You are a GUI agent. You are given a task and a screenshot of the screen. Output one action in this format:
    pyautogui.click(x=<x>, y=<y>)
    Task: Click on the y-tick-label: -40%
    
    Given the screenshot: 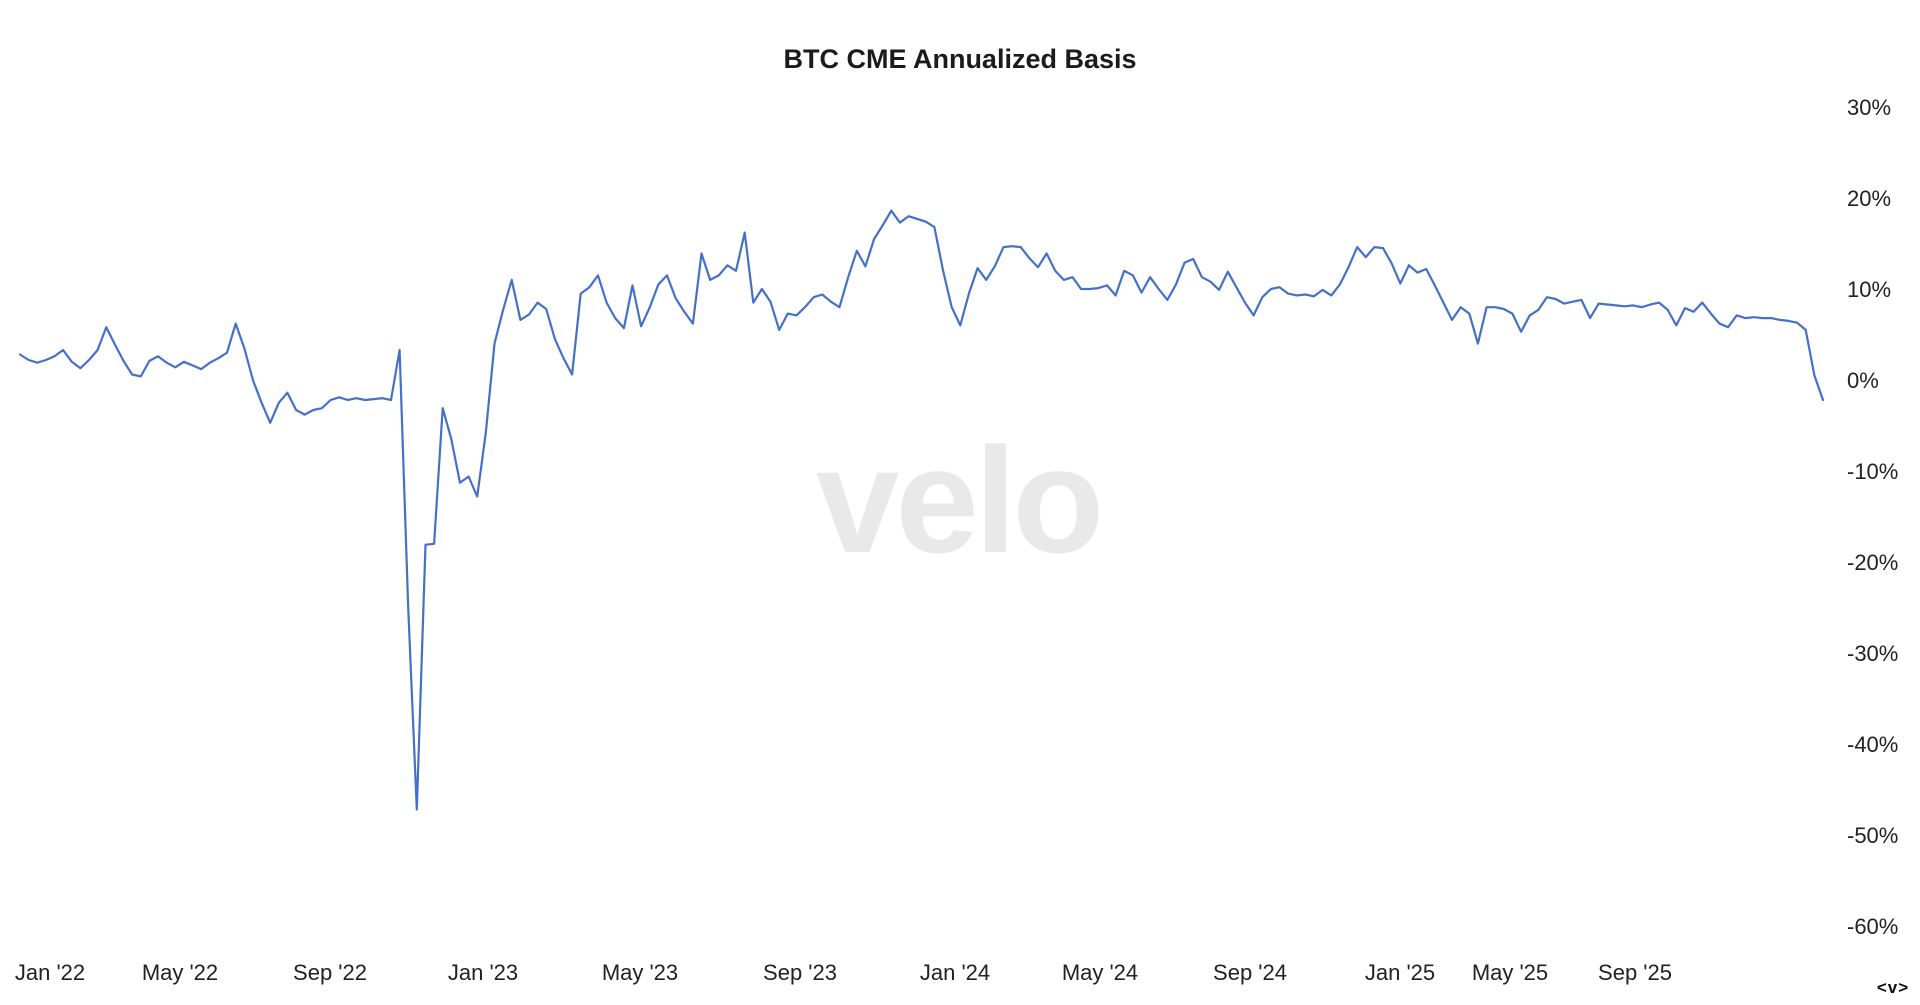 What is the action you would take?
    pyautogui.click(x=1872, y=744)
    